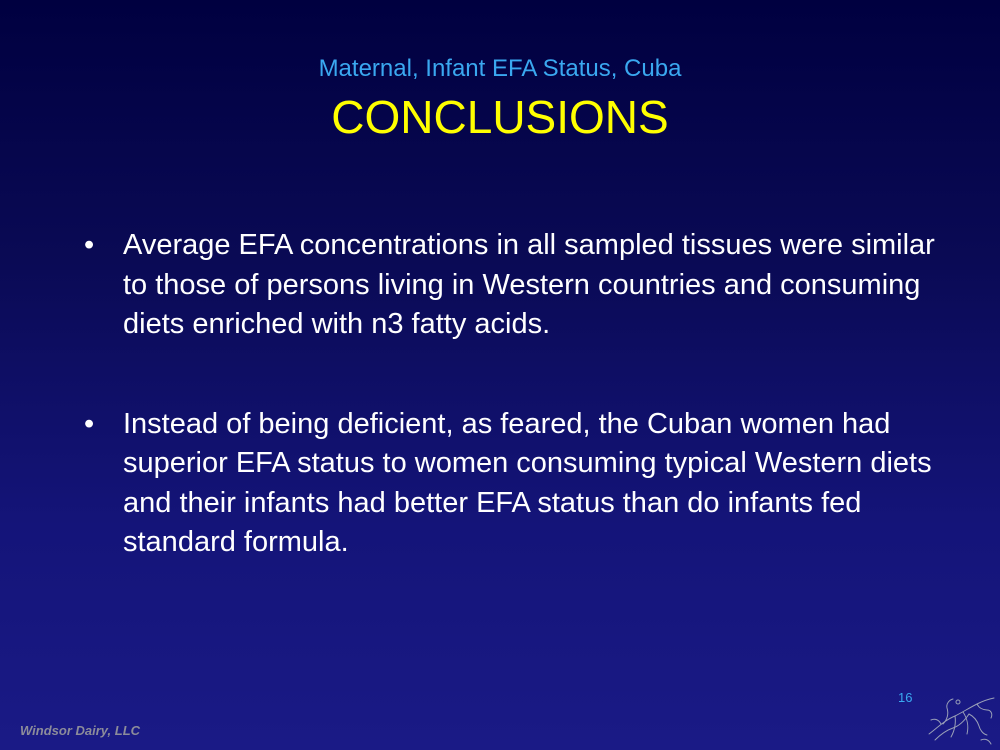 Image resolution: width=1000 pixels, height=750 pixels. Describe the element at coordinates (80, 730) in the screenshot. I see `footer-company-name: Windsor Dairy, LLC` at that location.